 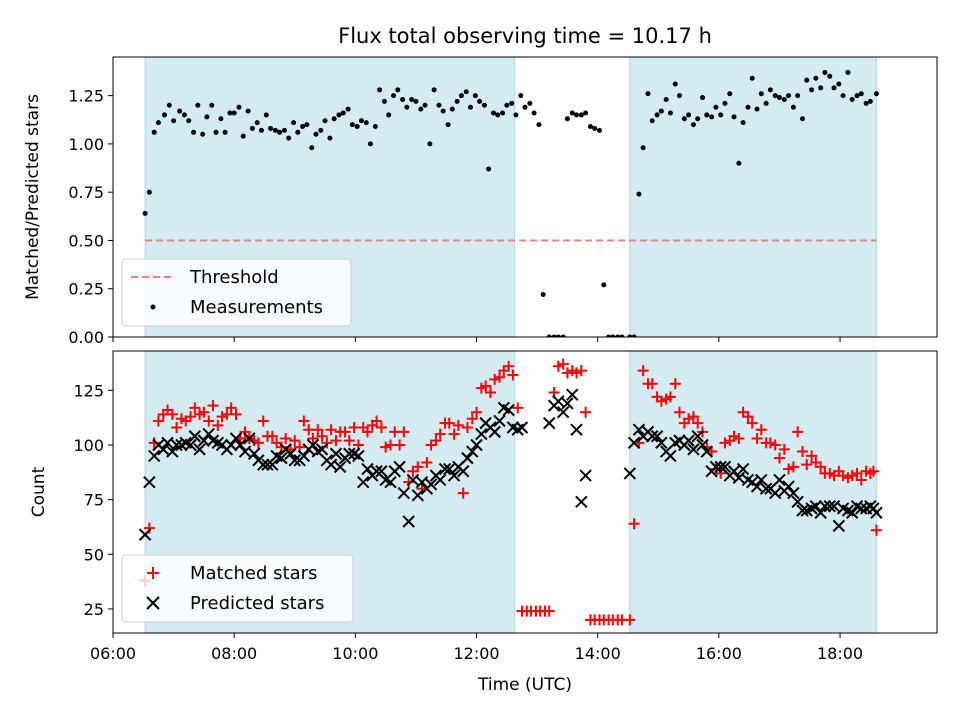 I want to click on legend-matched-label: Matched stars, so click(x=253, y=573).